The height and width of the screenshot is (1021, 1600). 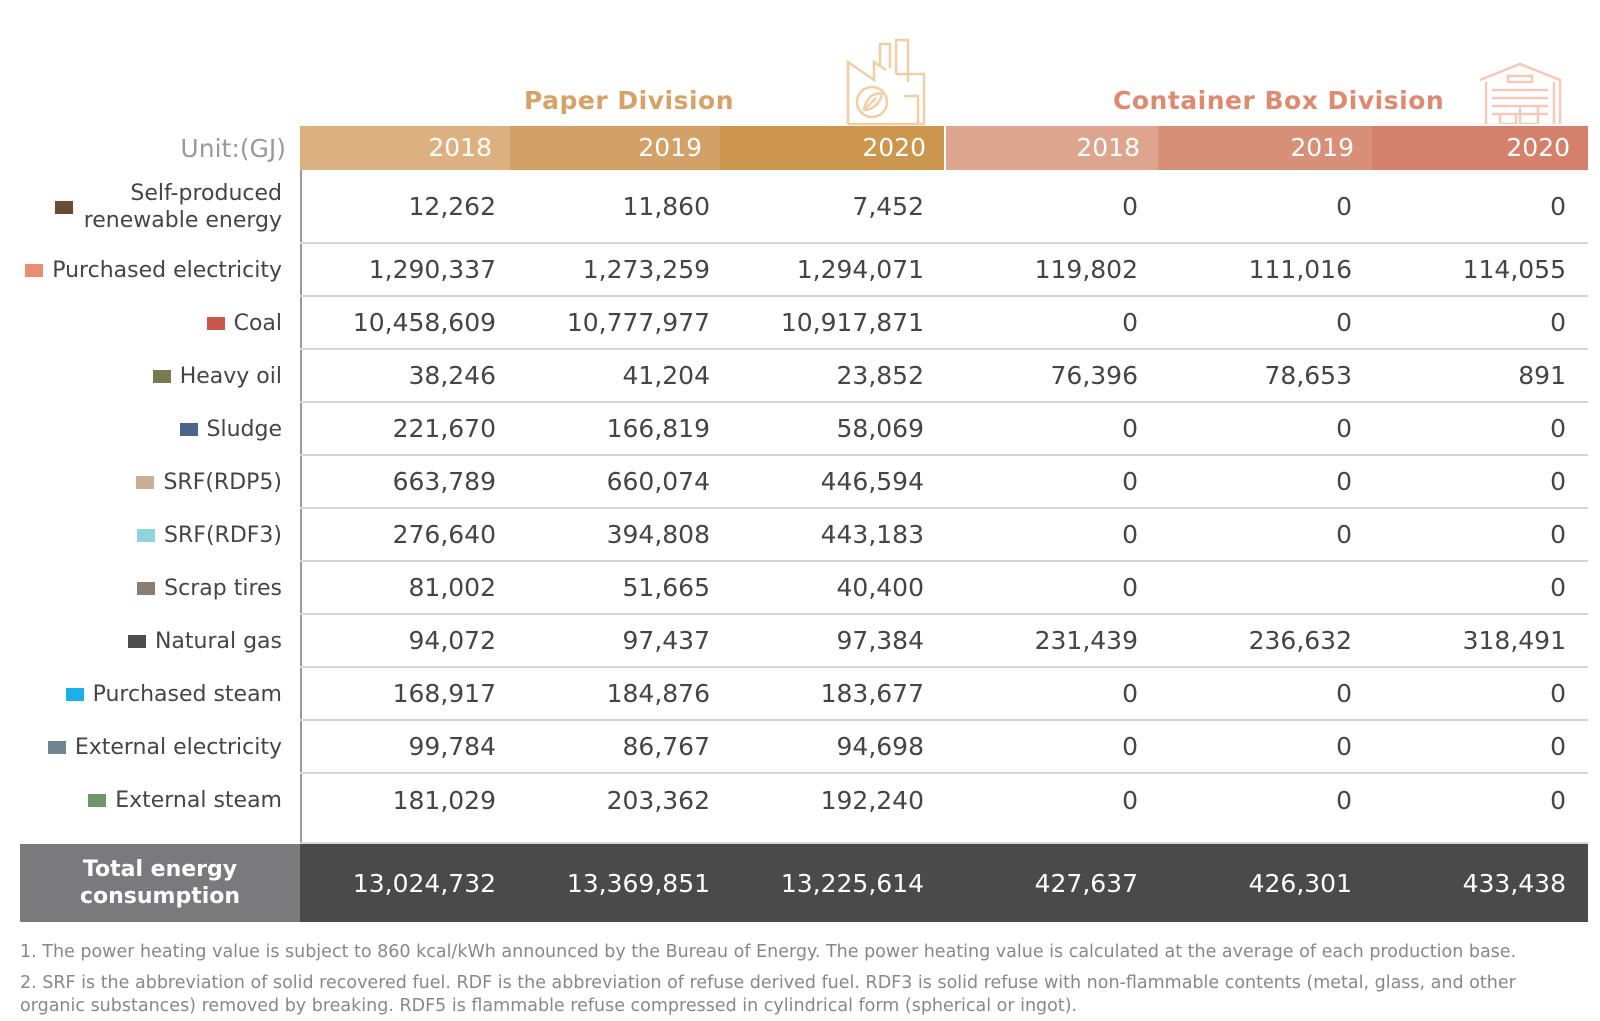 I want to click on row-label-text: Coal, so click(x=257, y=323).